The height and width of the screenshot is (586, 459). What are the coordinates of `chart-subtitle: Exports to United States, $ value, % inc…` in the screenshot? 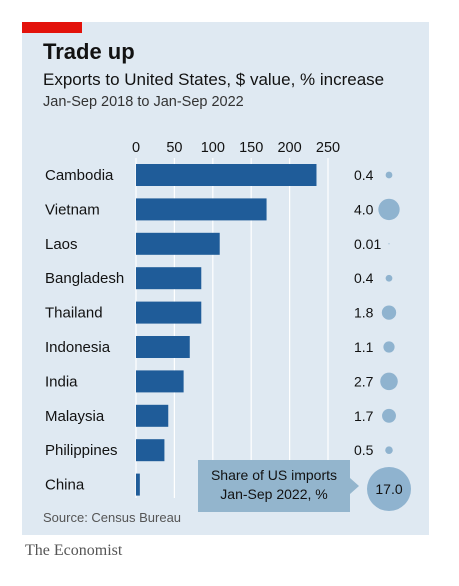 It's located at (214, 79).